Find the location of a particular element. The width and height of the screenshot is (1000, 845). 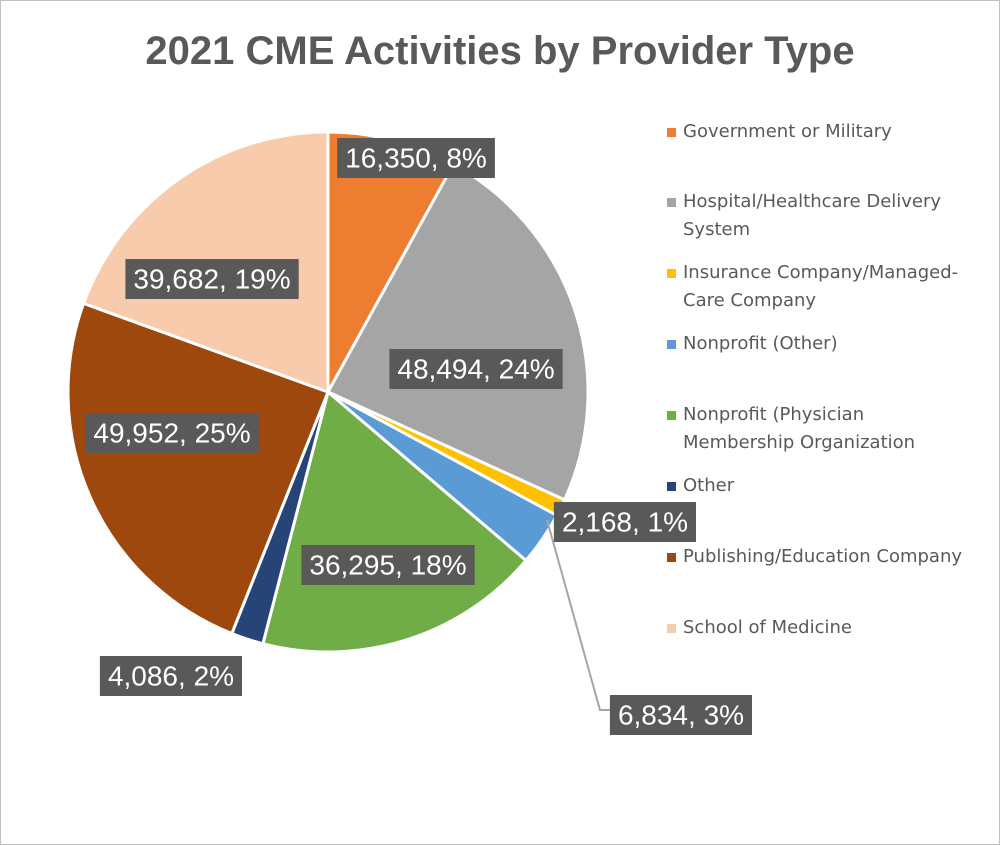

data-label-text: 6,834, 3% is located at coordinates (681, 715).